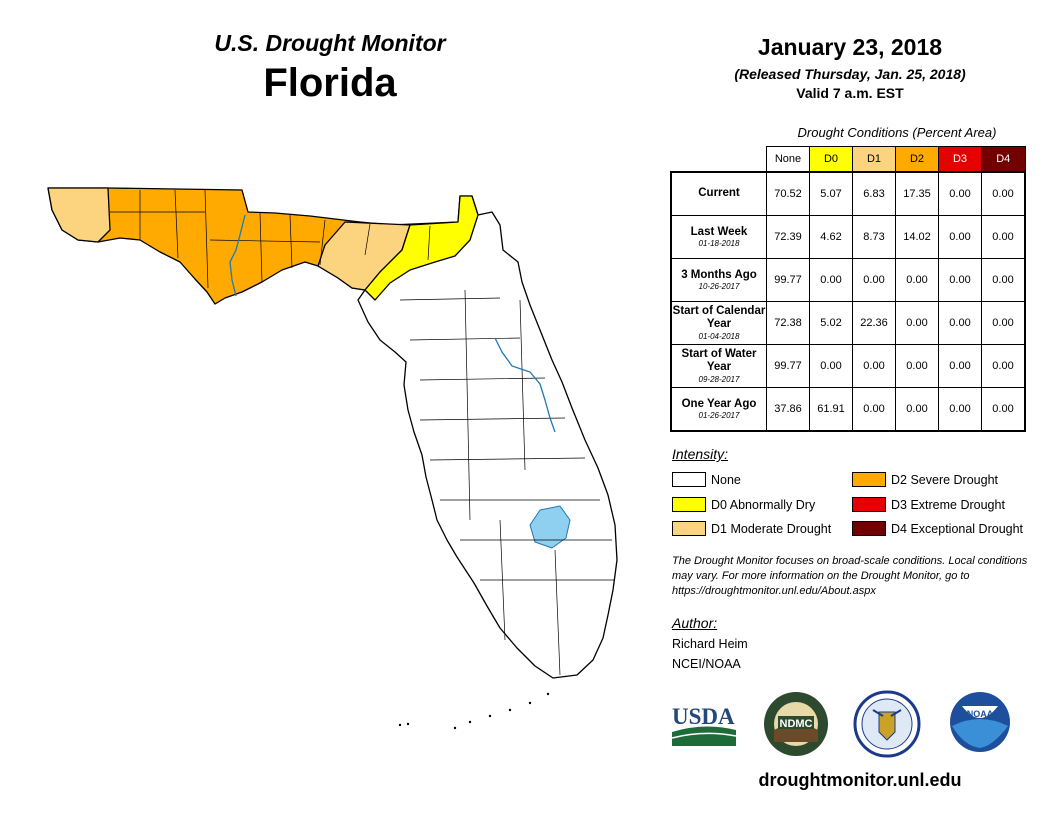 The width and height of the screenshot is (1056, 816). What do you see at coordinates (525, 385) in the screenshot?
I see `st-johns-river` at bounding box center [525, 385].